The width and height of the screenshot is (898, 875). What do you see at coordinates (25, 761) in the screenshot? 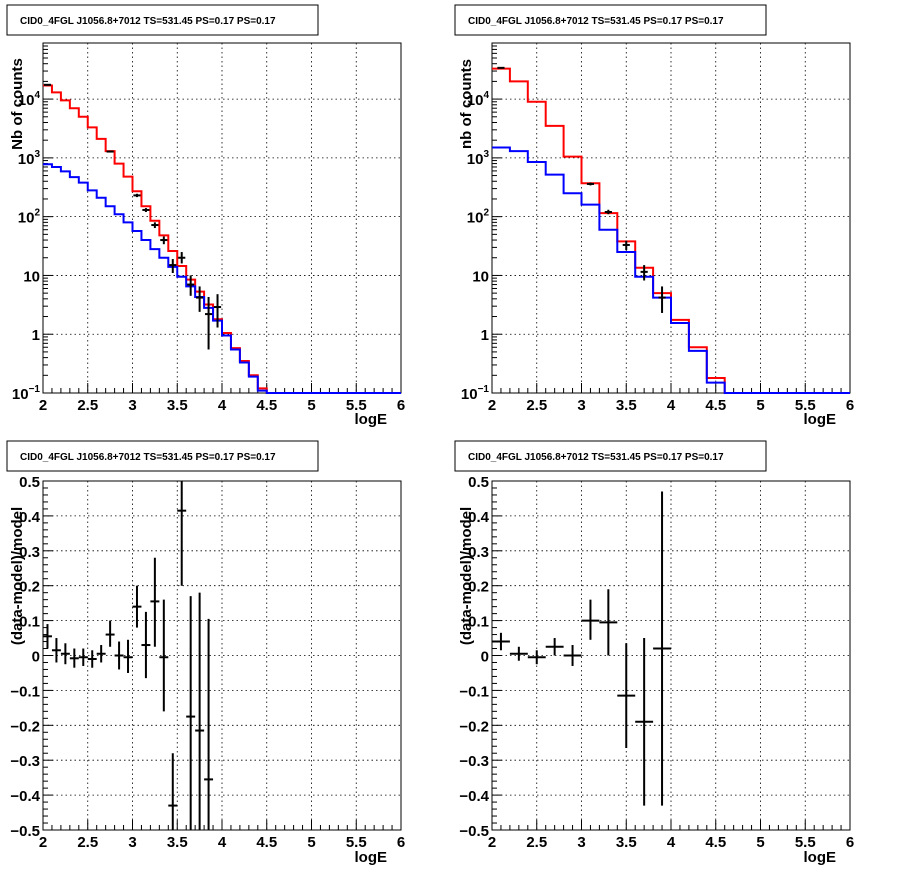
I see `y-tick-label: −0.3` at bounding box center [25, 761].